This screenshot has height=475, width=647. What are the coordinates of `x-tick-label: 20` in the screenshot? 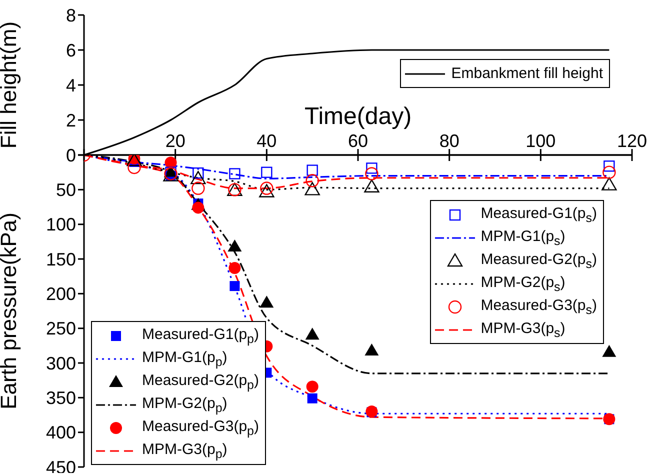 It's located at (175, 141).